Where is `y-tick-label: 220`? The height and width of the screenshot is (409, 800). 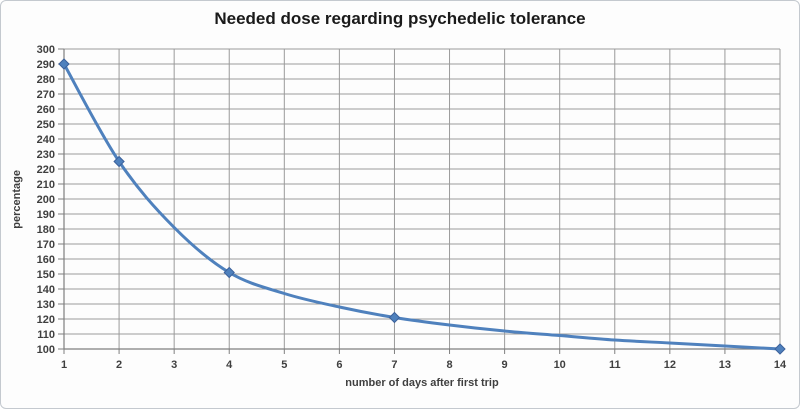
y-tick-label: 220 is located at coordinates (46, 170).